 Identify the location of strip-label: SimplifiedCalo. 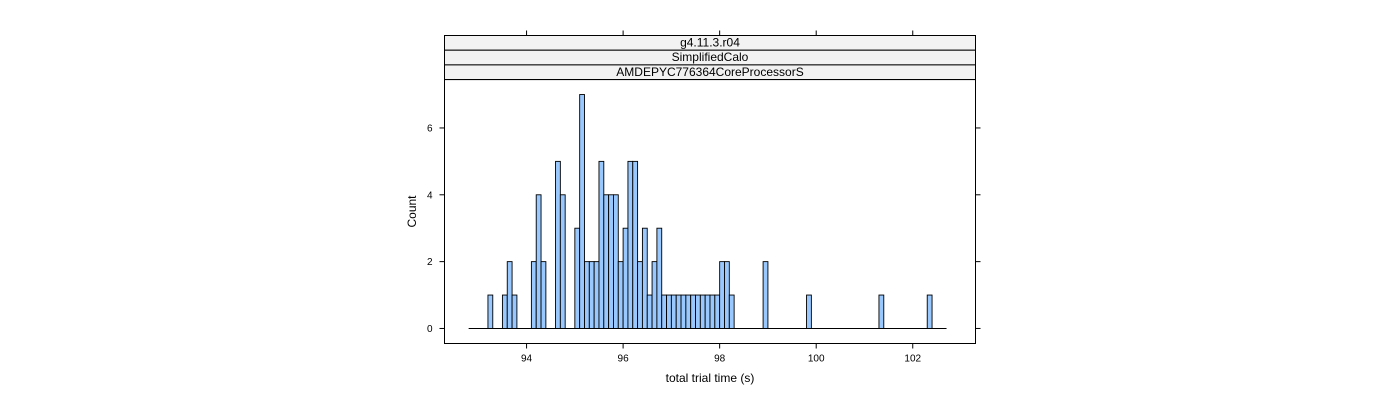
(710, 57).